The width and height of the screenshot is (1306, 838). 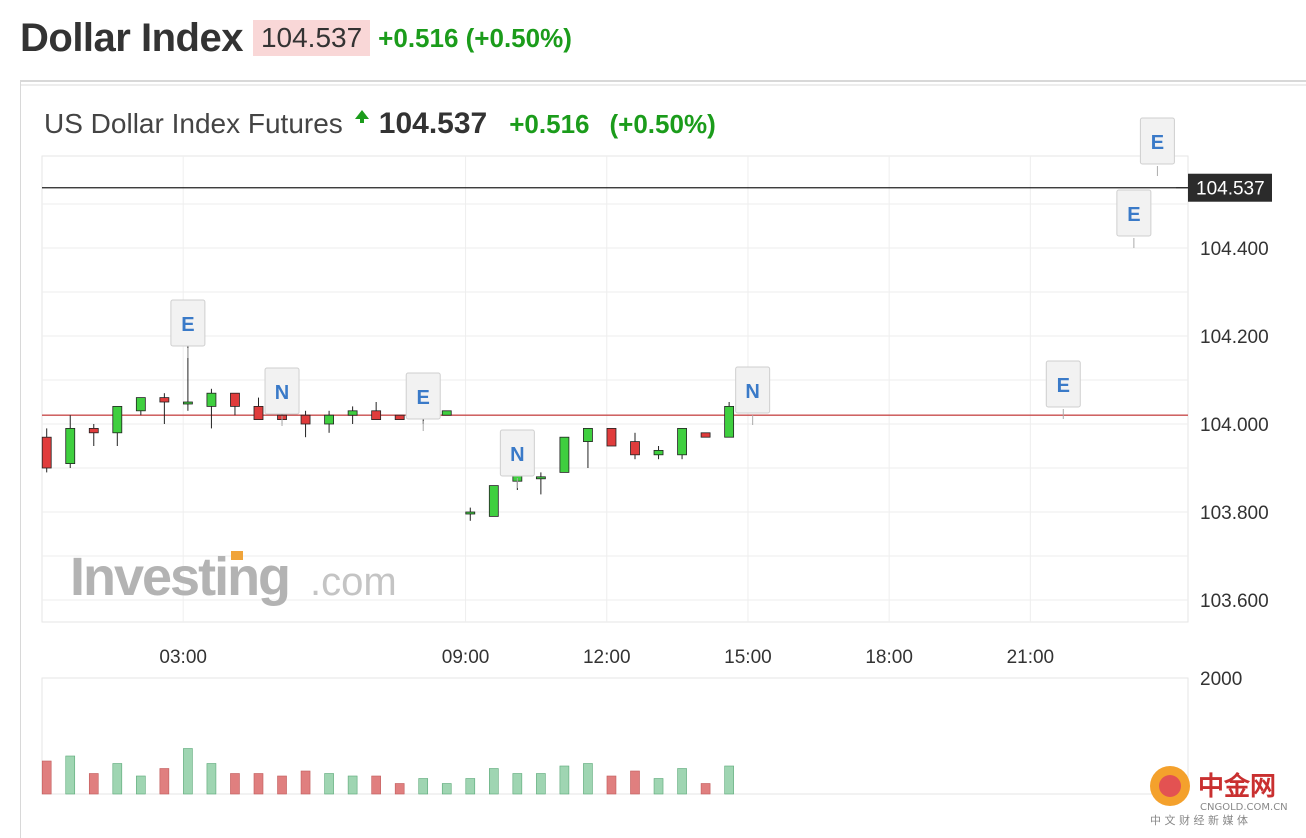 I want to click on cngold-logo: 中金网 CNGOLD.COM.CN 中 文 财 经 新 媒 体, so click(x=1219, y=796).